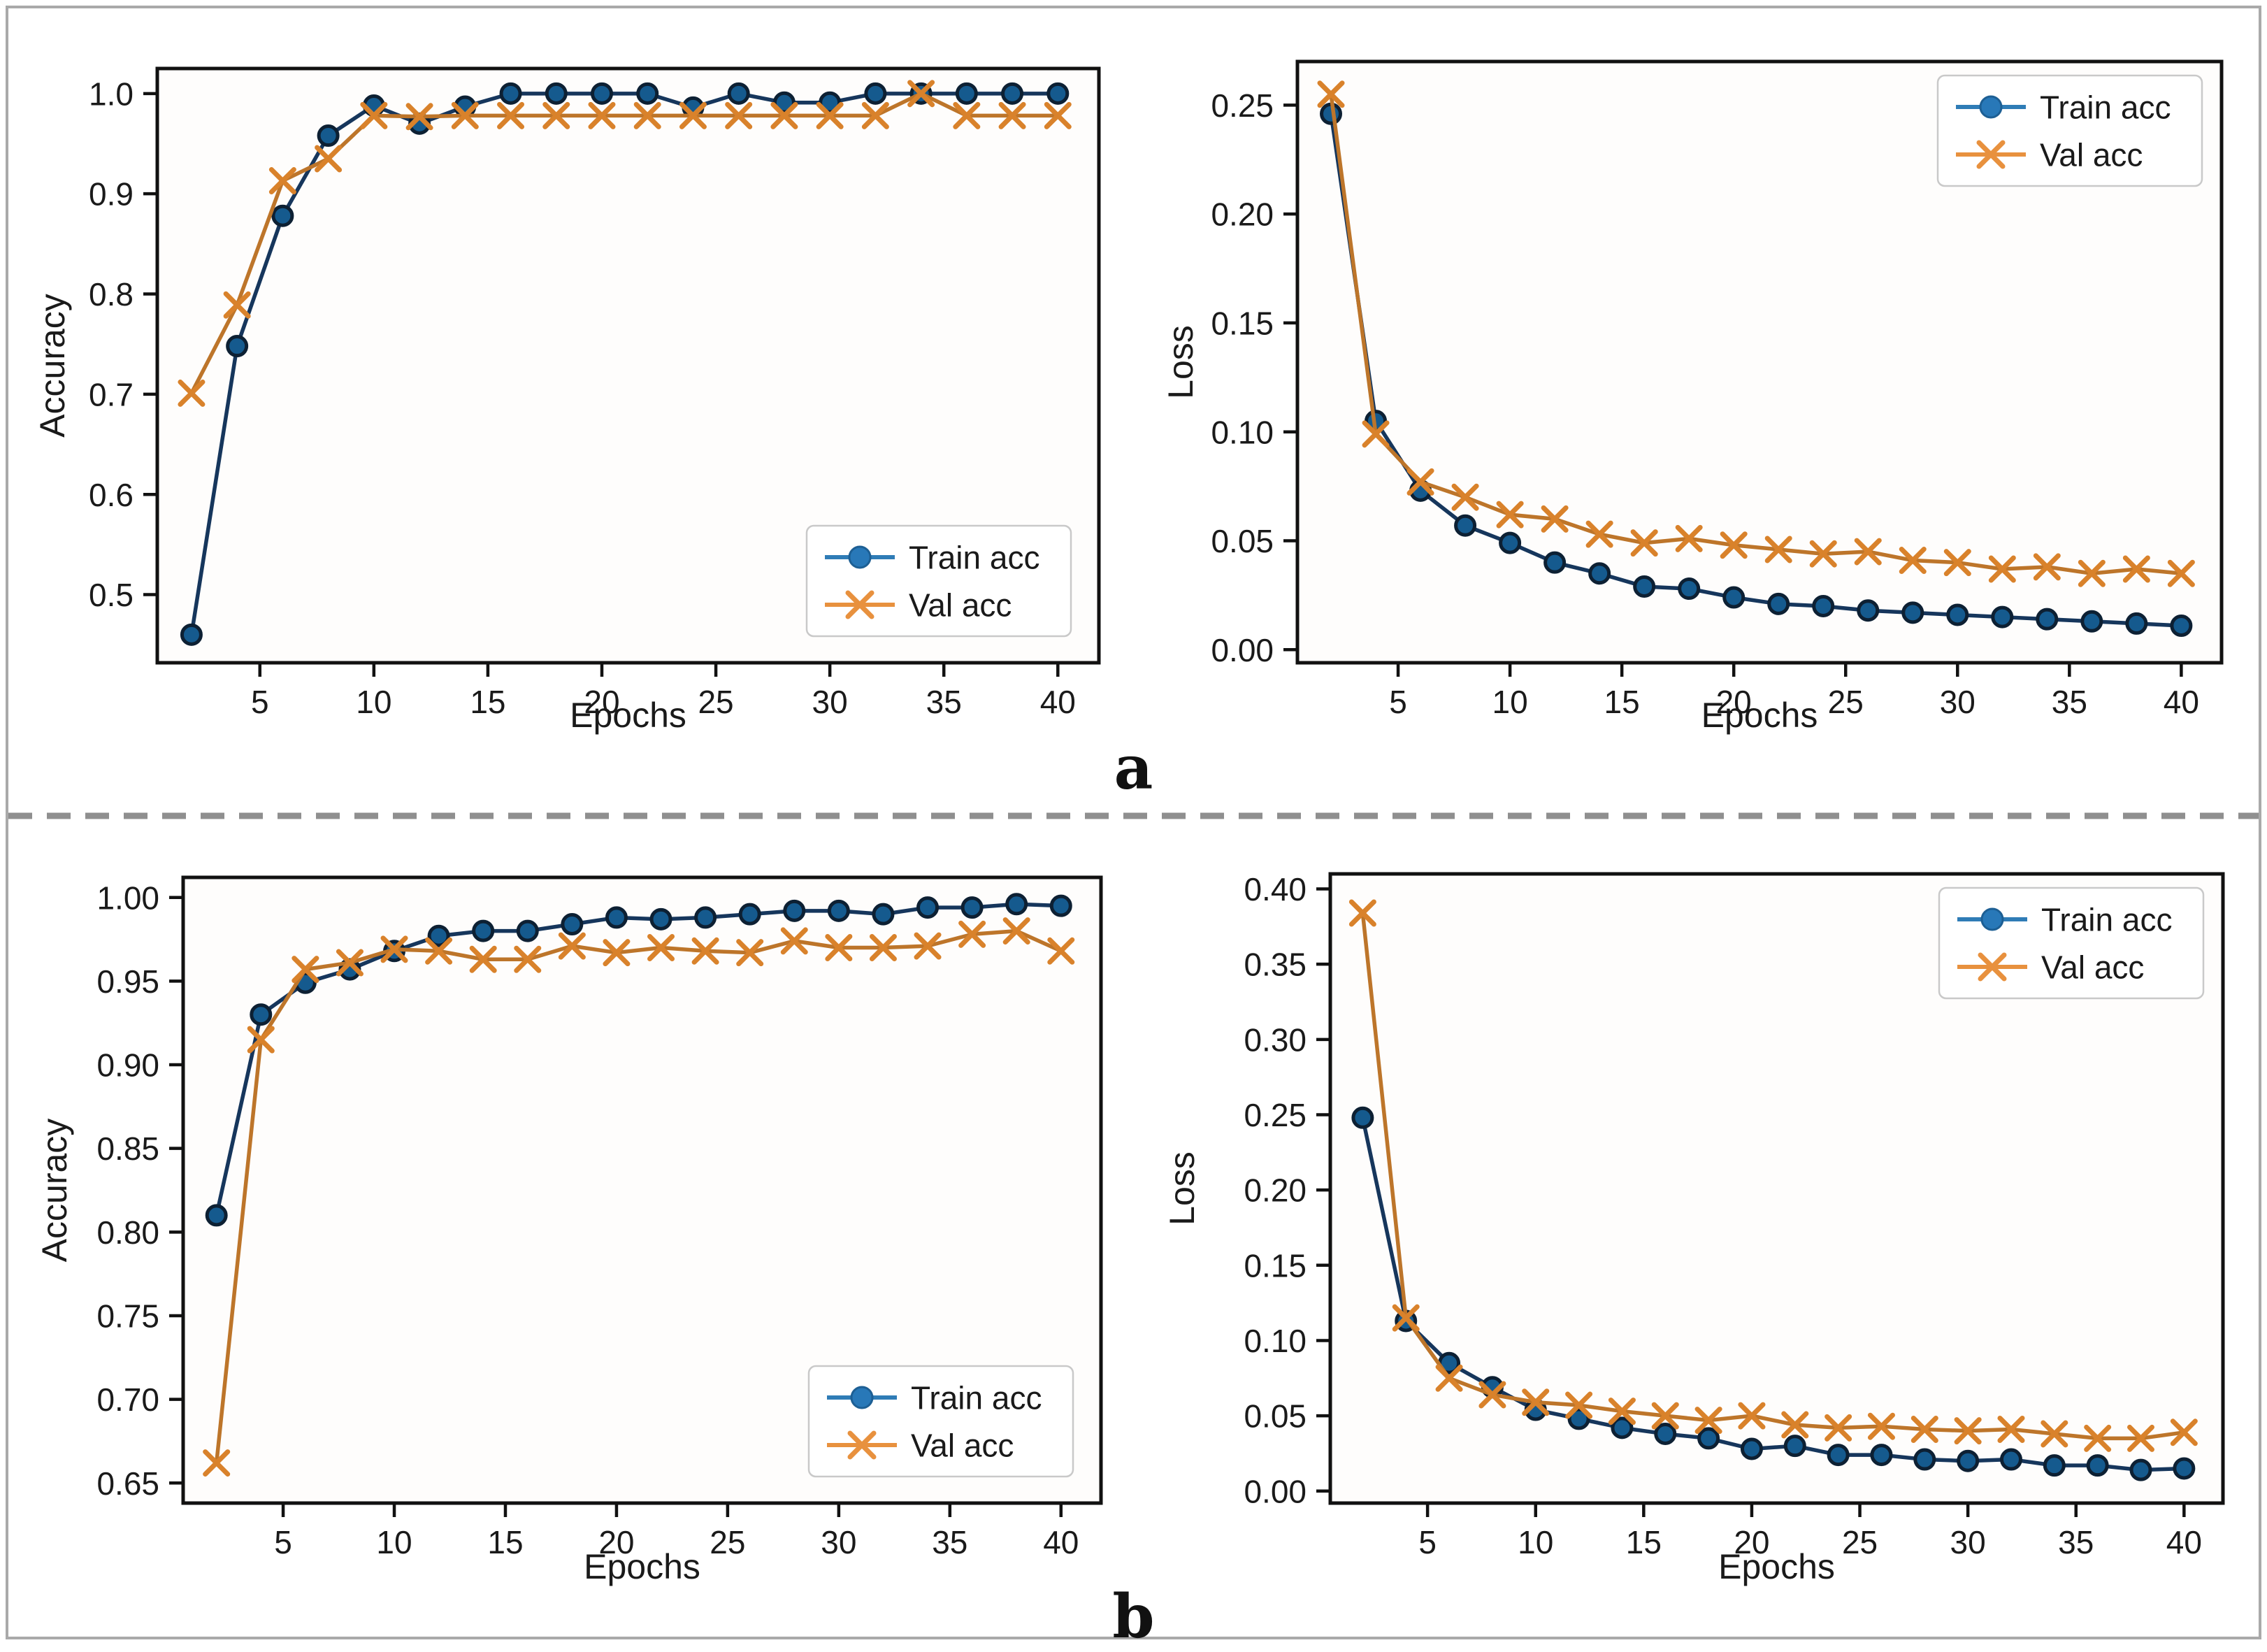 The image size is (2267, 1652). What do you see at coordinates (1275, 889) in the screenshot?
I see `y-tick-label: 0.40` at bounding box center [1275, 889].